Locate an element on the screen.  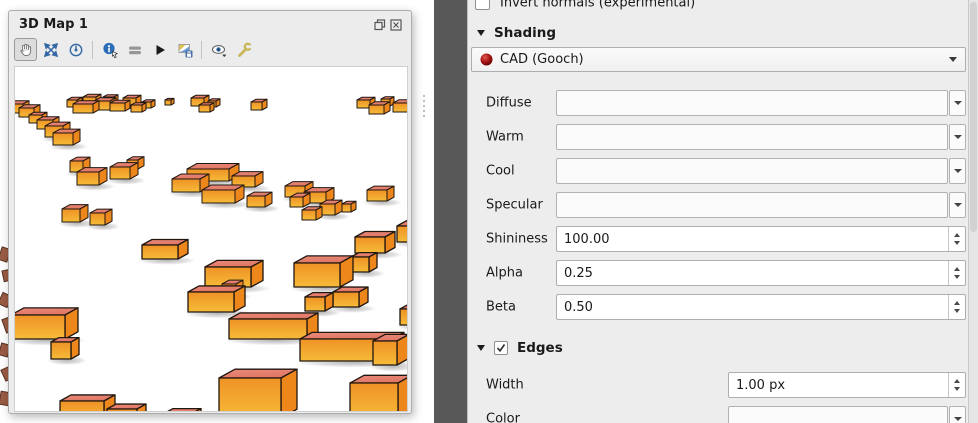
measure-tool-button is located at coordinates (134, 49).